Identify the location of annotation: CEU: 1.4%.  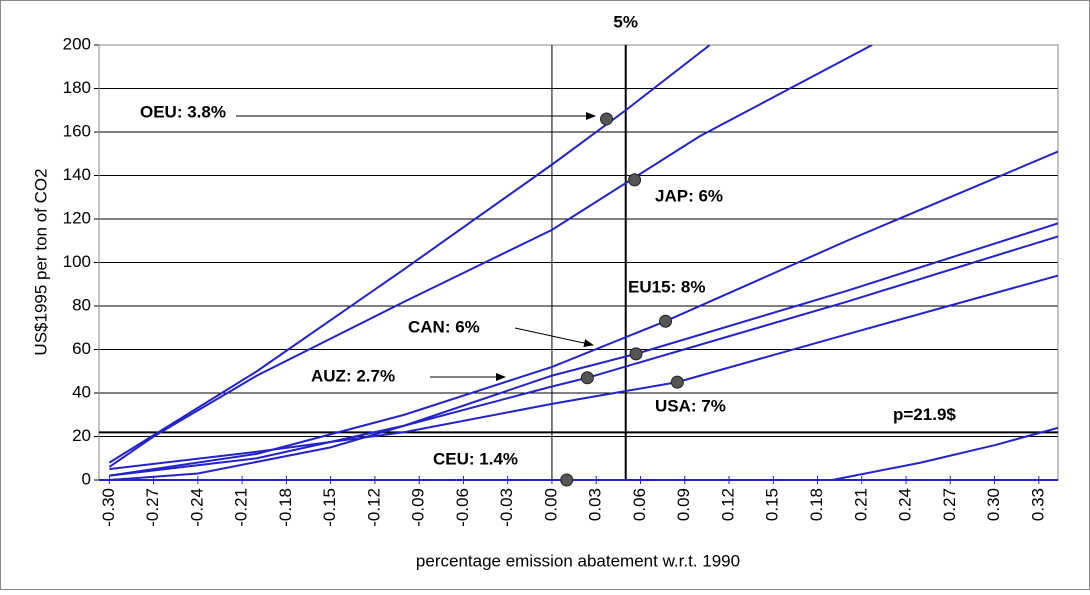
(475, 458).